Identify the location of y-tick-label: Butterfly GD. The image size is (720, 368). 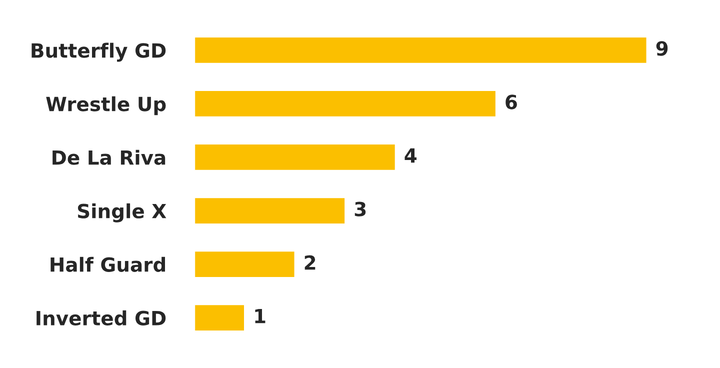
(99, 52).